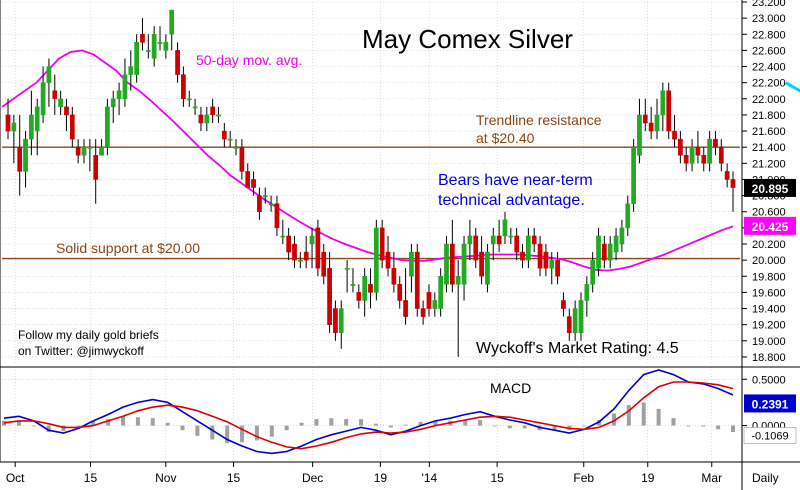  Describe the element at coordinates (770, 189) in the screenshot. I see `last-price-tag: 20.895` at that location.